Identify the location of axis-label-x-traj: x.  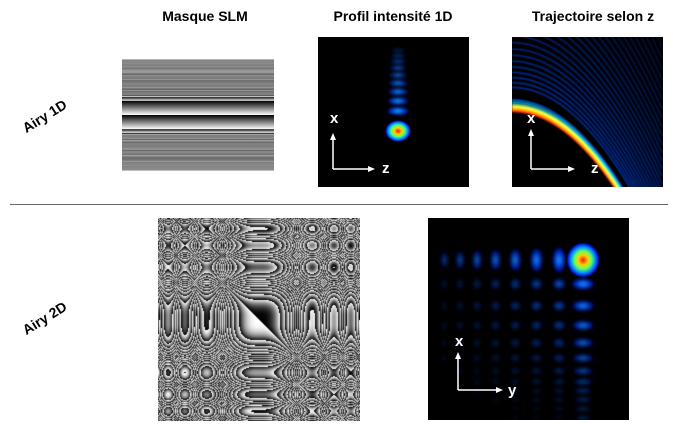
(531, 118).